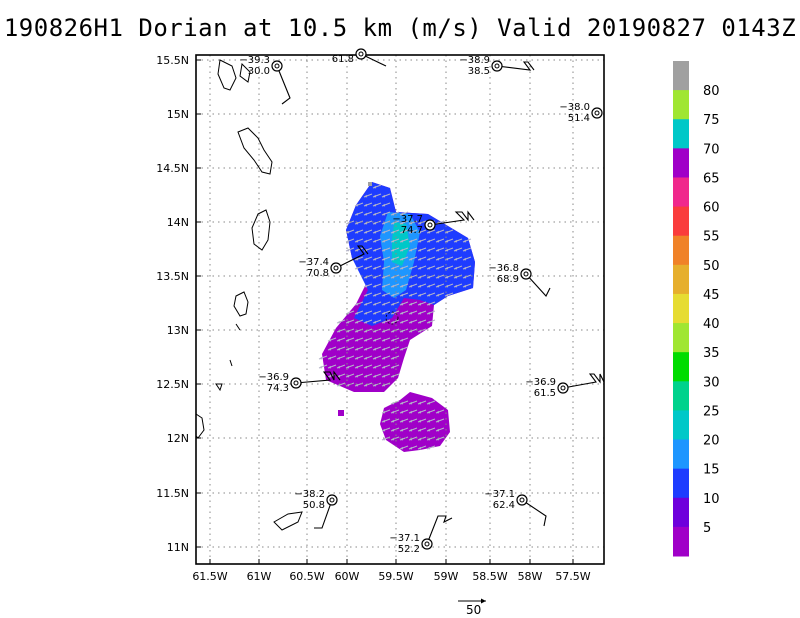  I want to click on station-wind: 62.4, so click(504, 505).